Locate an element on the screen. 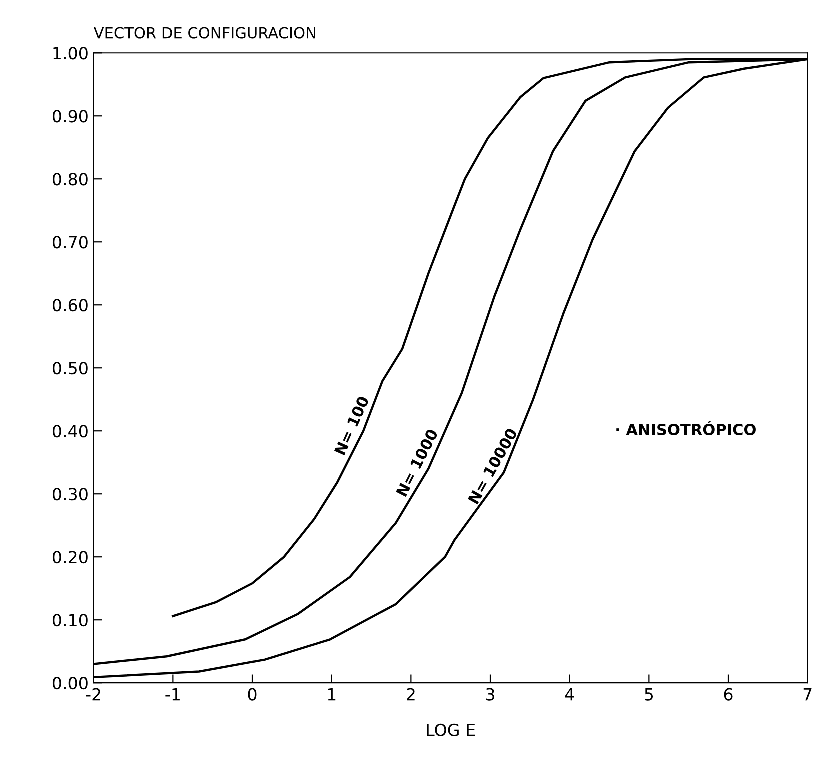 Image resolution: width=816 pixels, height=759 pixels. y-tick-label: 0.30 is located at coordinates (70, 494).